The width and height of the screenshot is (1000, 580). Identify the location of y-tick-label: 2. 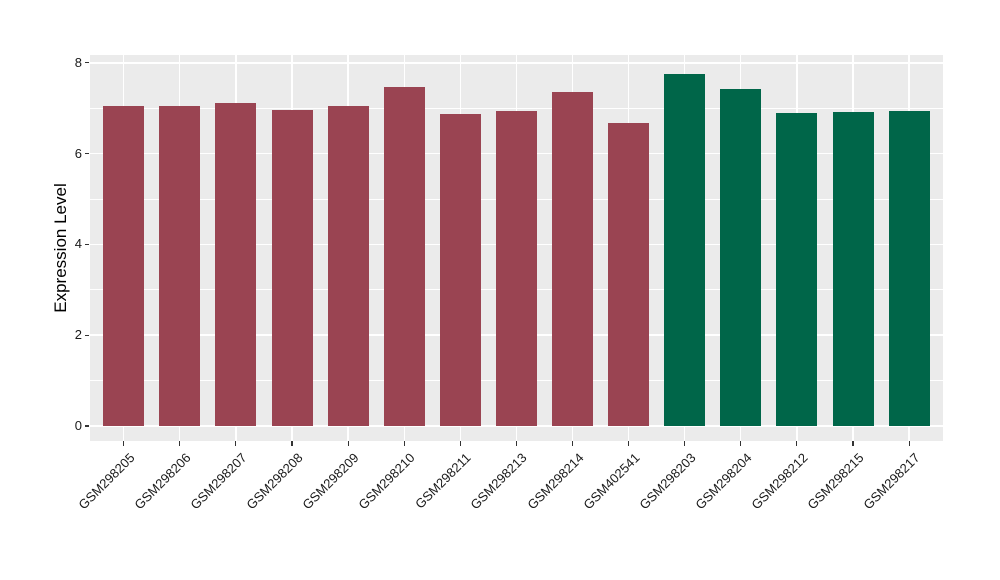
(78, 335).